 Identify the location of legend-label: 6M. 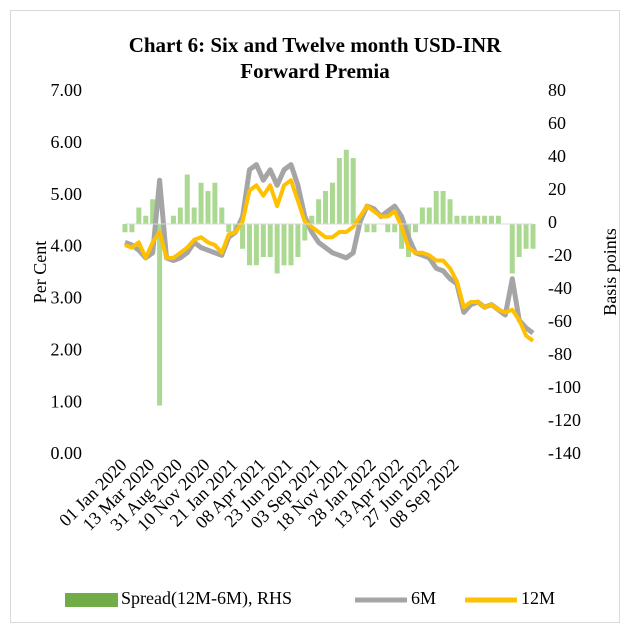
(423, 598).